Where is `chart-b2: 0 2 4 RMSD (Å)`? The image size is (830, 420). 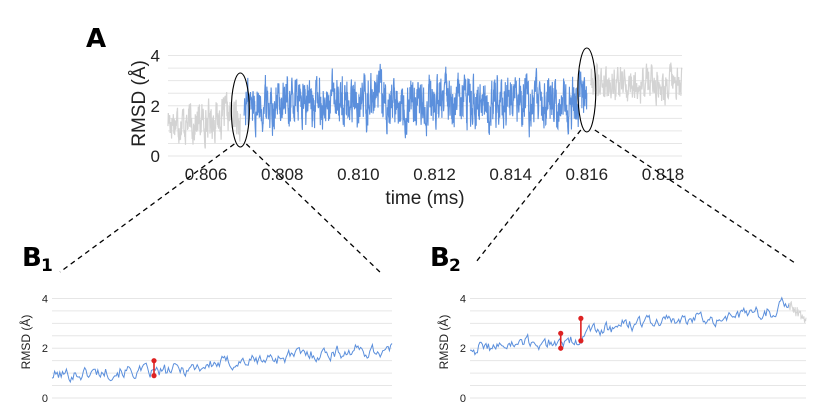
chart-b2: 0 2 4 RMSD (Å) is located at coordinates (621, 349).